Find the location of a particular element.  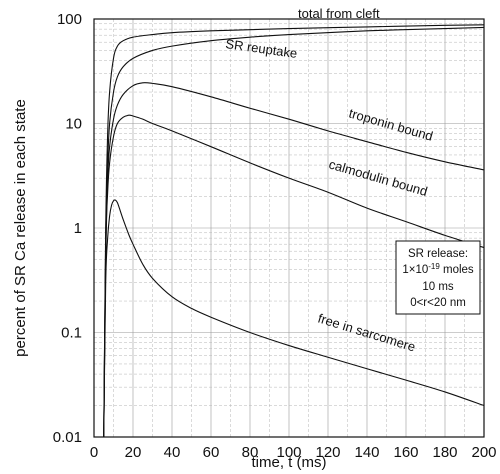

x-tick-label: 80 is located at coordinates (250, 452).